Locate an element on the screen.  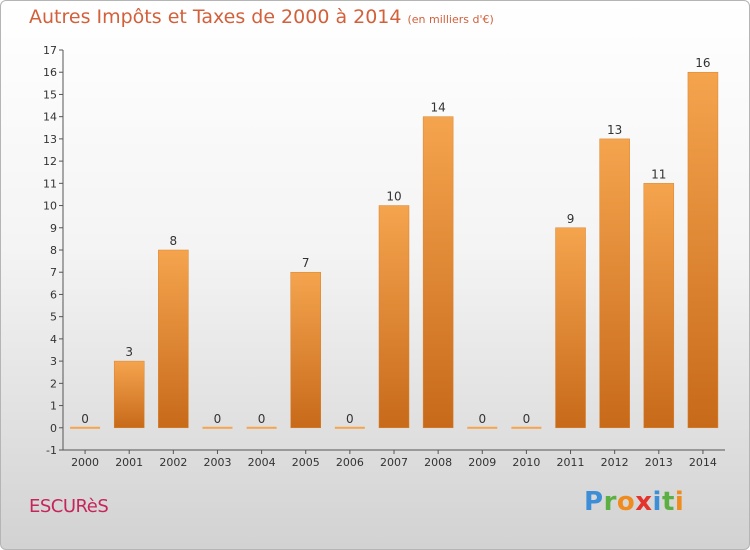
y-tick-label: 11 is located at coordinates (50, 183).